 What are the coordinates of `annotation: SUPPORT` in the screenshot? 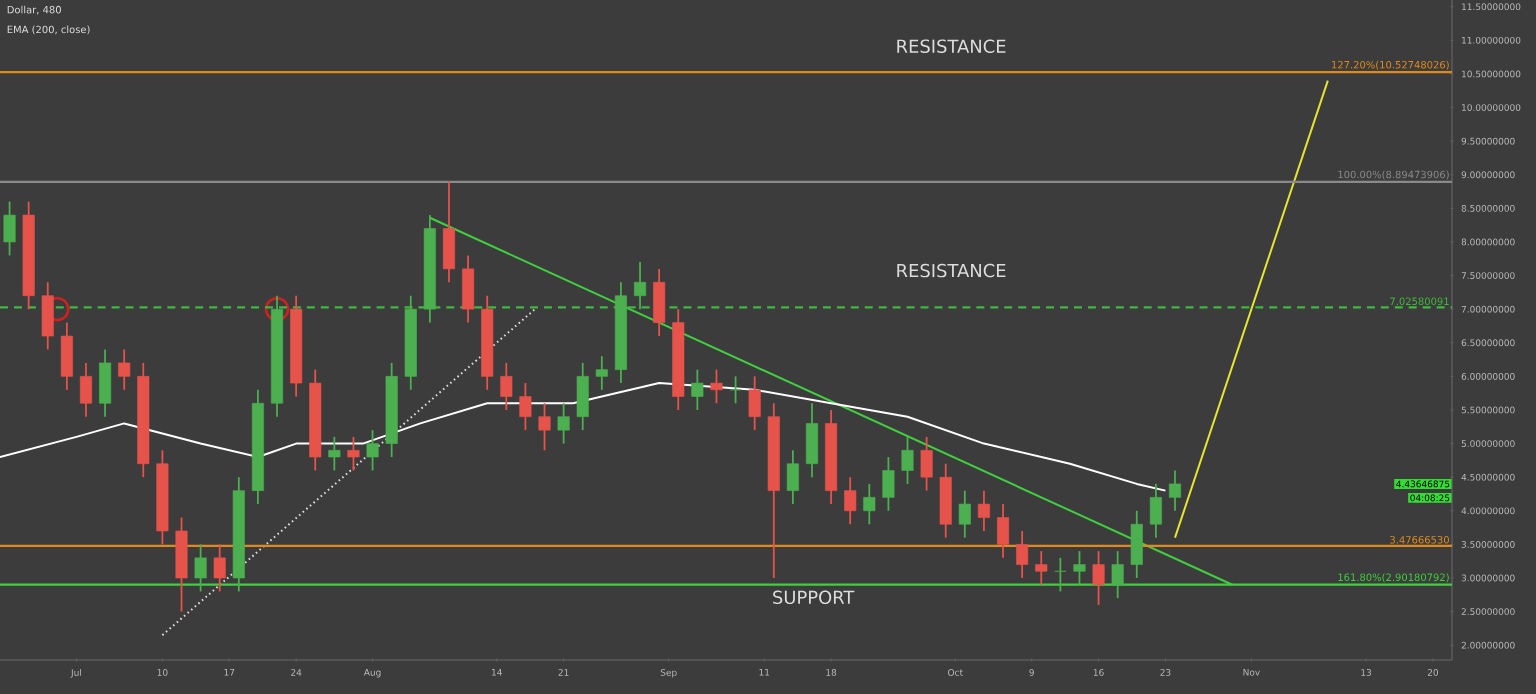 It's located at (814, 597).